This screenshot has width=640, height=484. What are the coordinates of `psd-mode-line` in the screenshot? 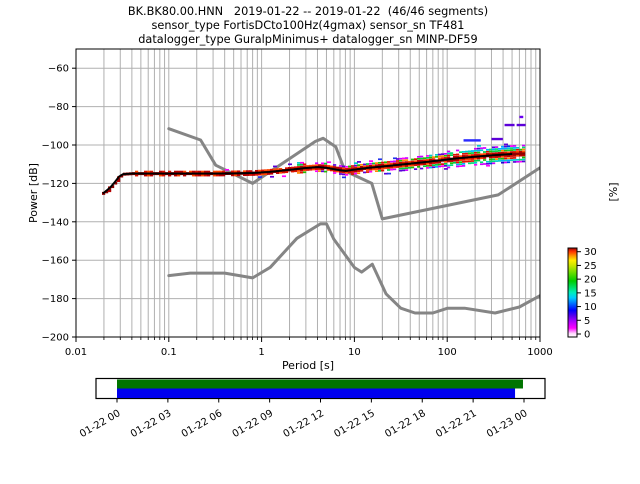 It's located at (307, 174).